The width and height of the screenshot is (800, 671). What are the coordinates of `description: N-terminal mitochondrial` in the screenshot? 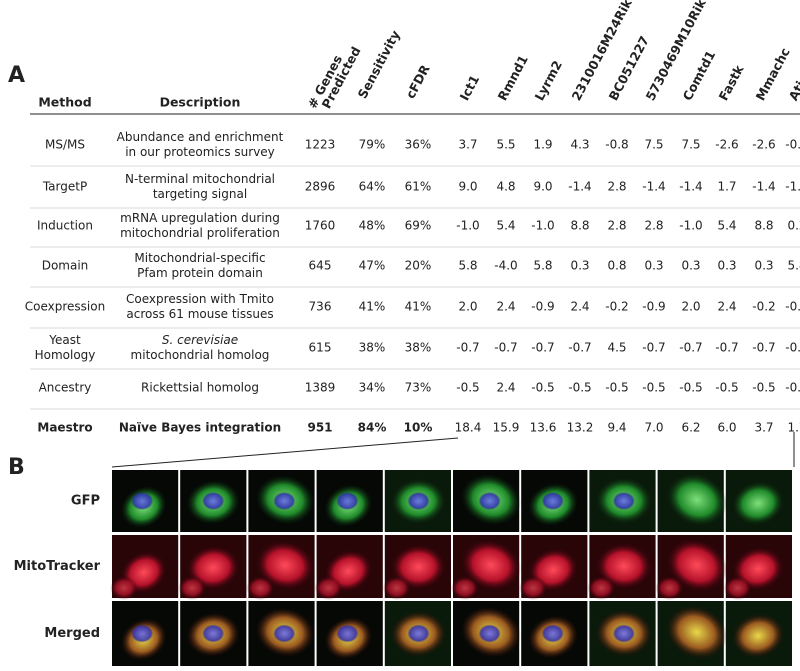 It's located at (200, 179).